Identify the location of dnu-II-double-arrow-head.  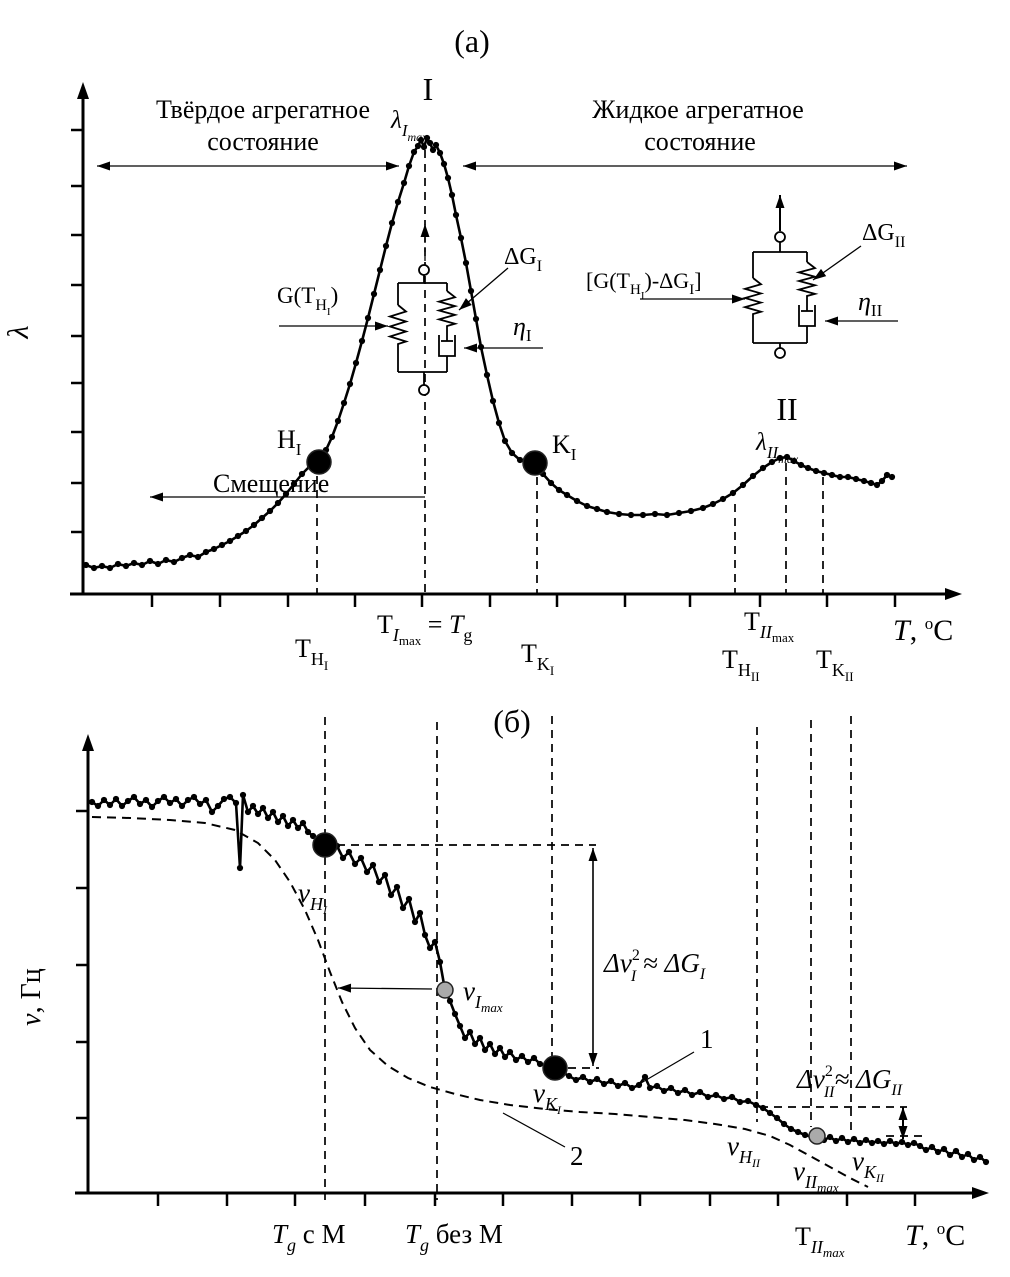
(903, 1132).